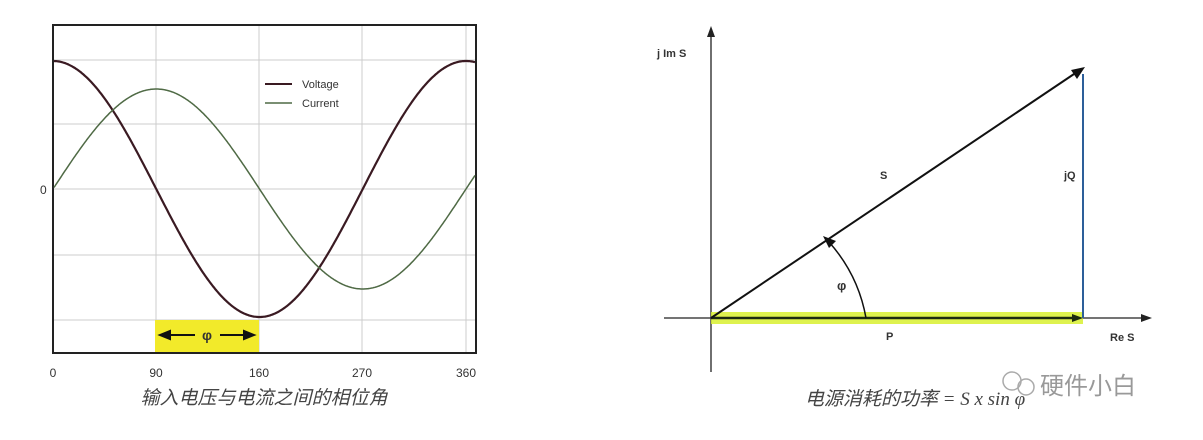 The width and height of the screenshot is (1203, 440). Describe the element at coordinates (466, 373) in the screenshot. I see `x-tick: 360` at that location.